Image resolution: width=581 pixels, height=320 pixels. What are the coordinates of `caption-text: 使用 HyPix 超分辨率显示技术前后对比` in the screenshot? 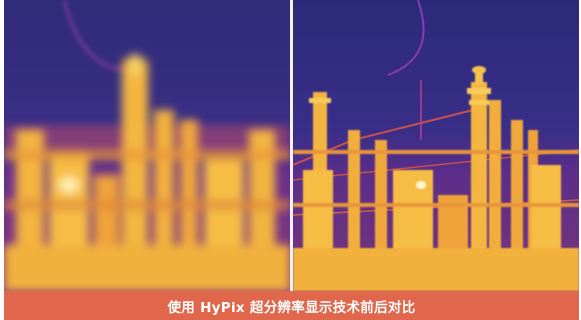 It's located at (291, 307).